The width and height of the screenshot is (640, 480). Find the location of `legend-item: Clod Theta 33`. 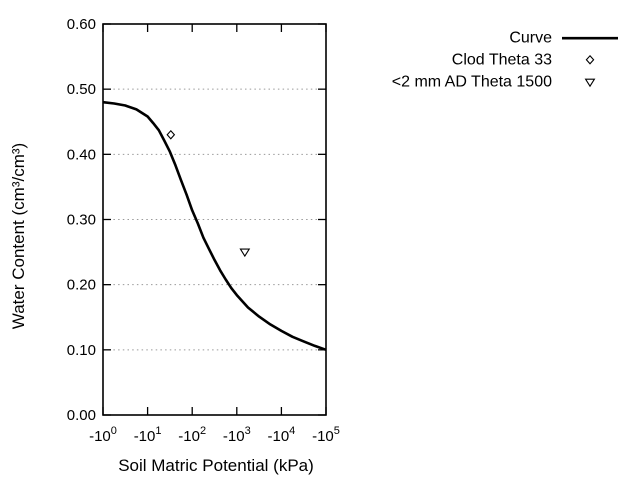

legend-item: Clod Theta 33 is located at coordinates (523, 59).